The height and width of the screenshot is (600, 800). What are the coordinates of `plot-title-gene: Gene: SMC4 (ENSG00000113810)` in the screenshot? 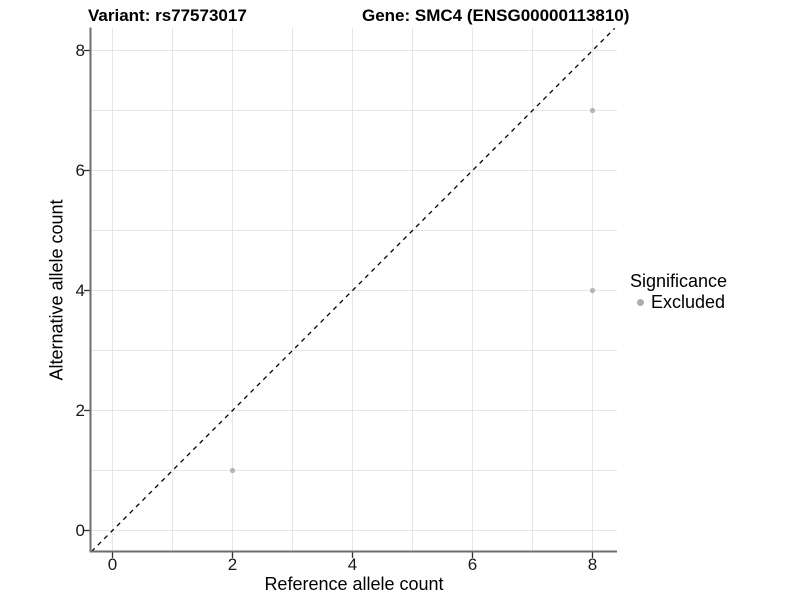 It's located at (496, 15).